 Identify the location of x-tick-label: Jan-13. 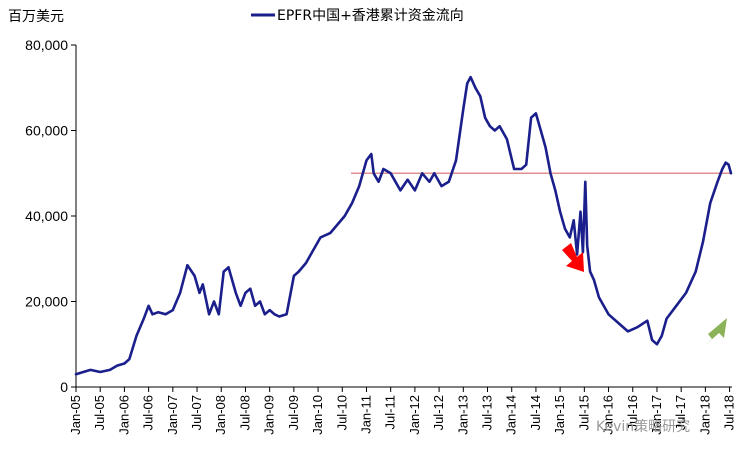
(462, 415).